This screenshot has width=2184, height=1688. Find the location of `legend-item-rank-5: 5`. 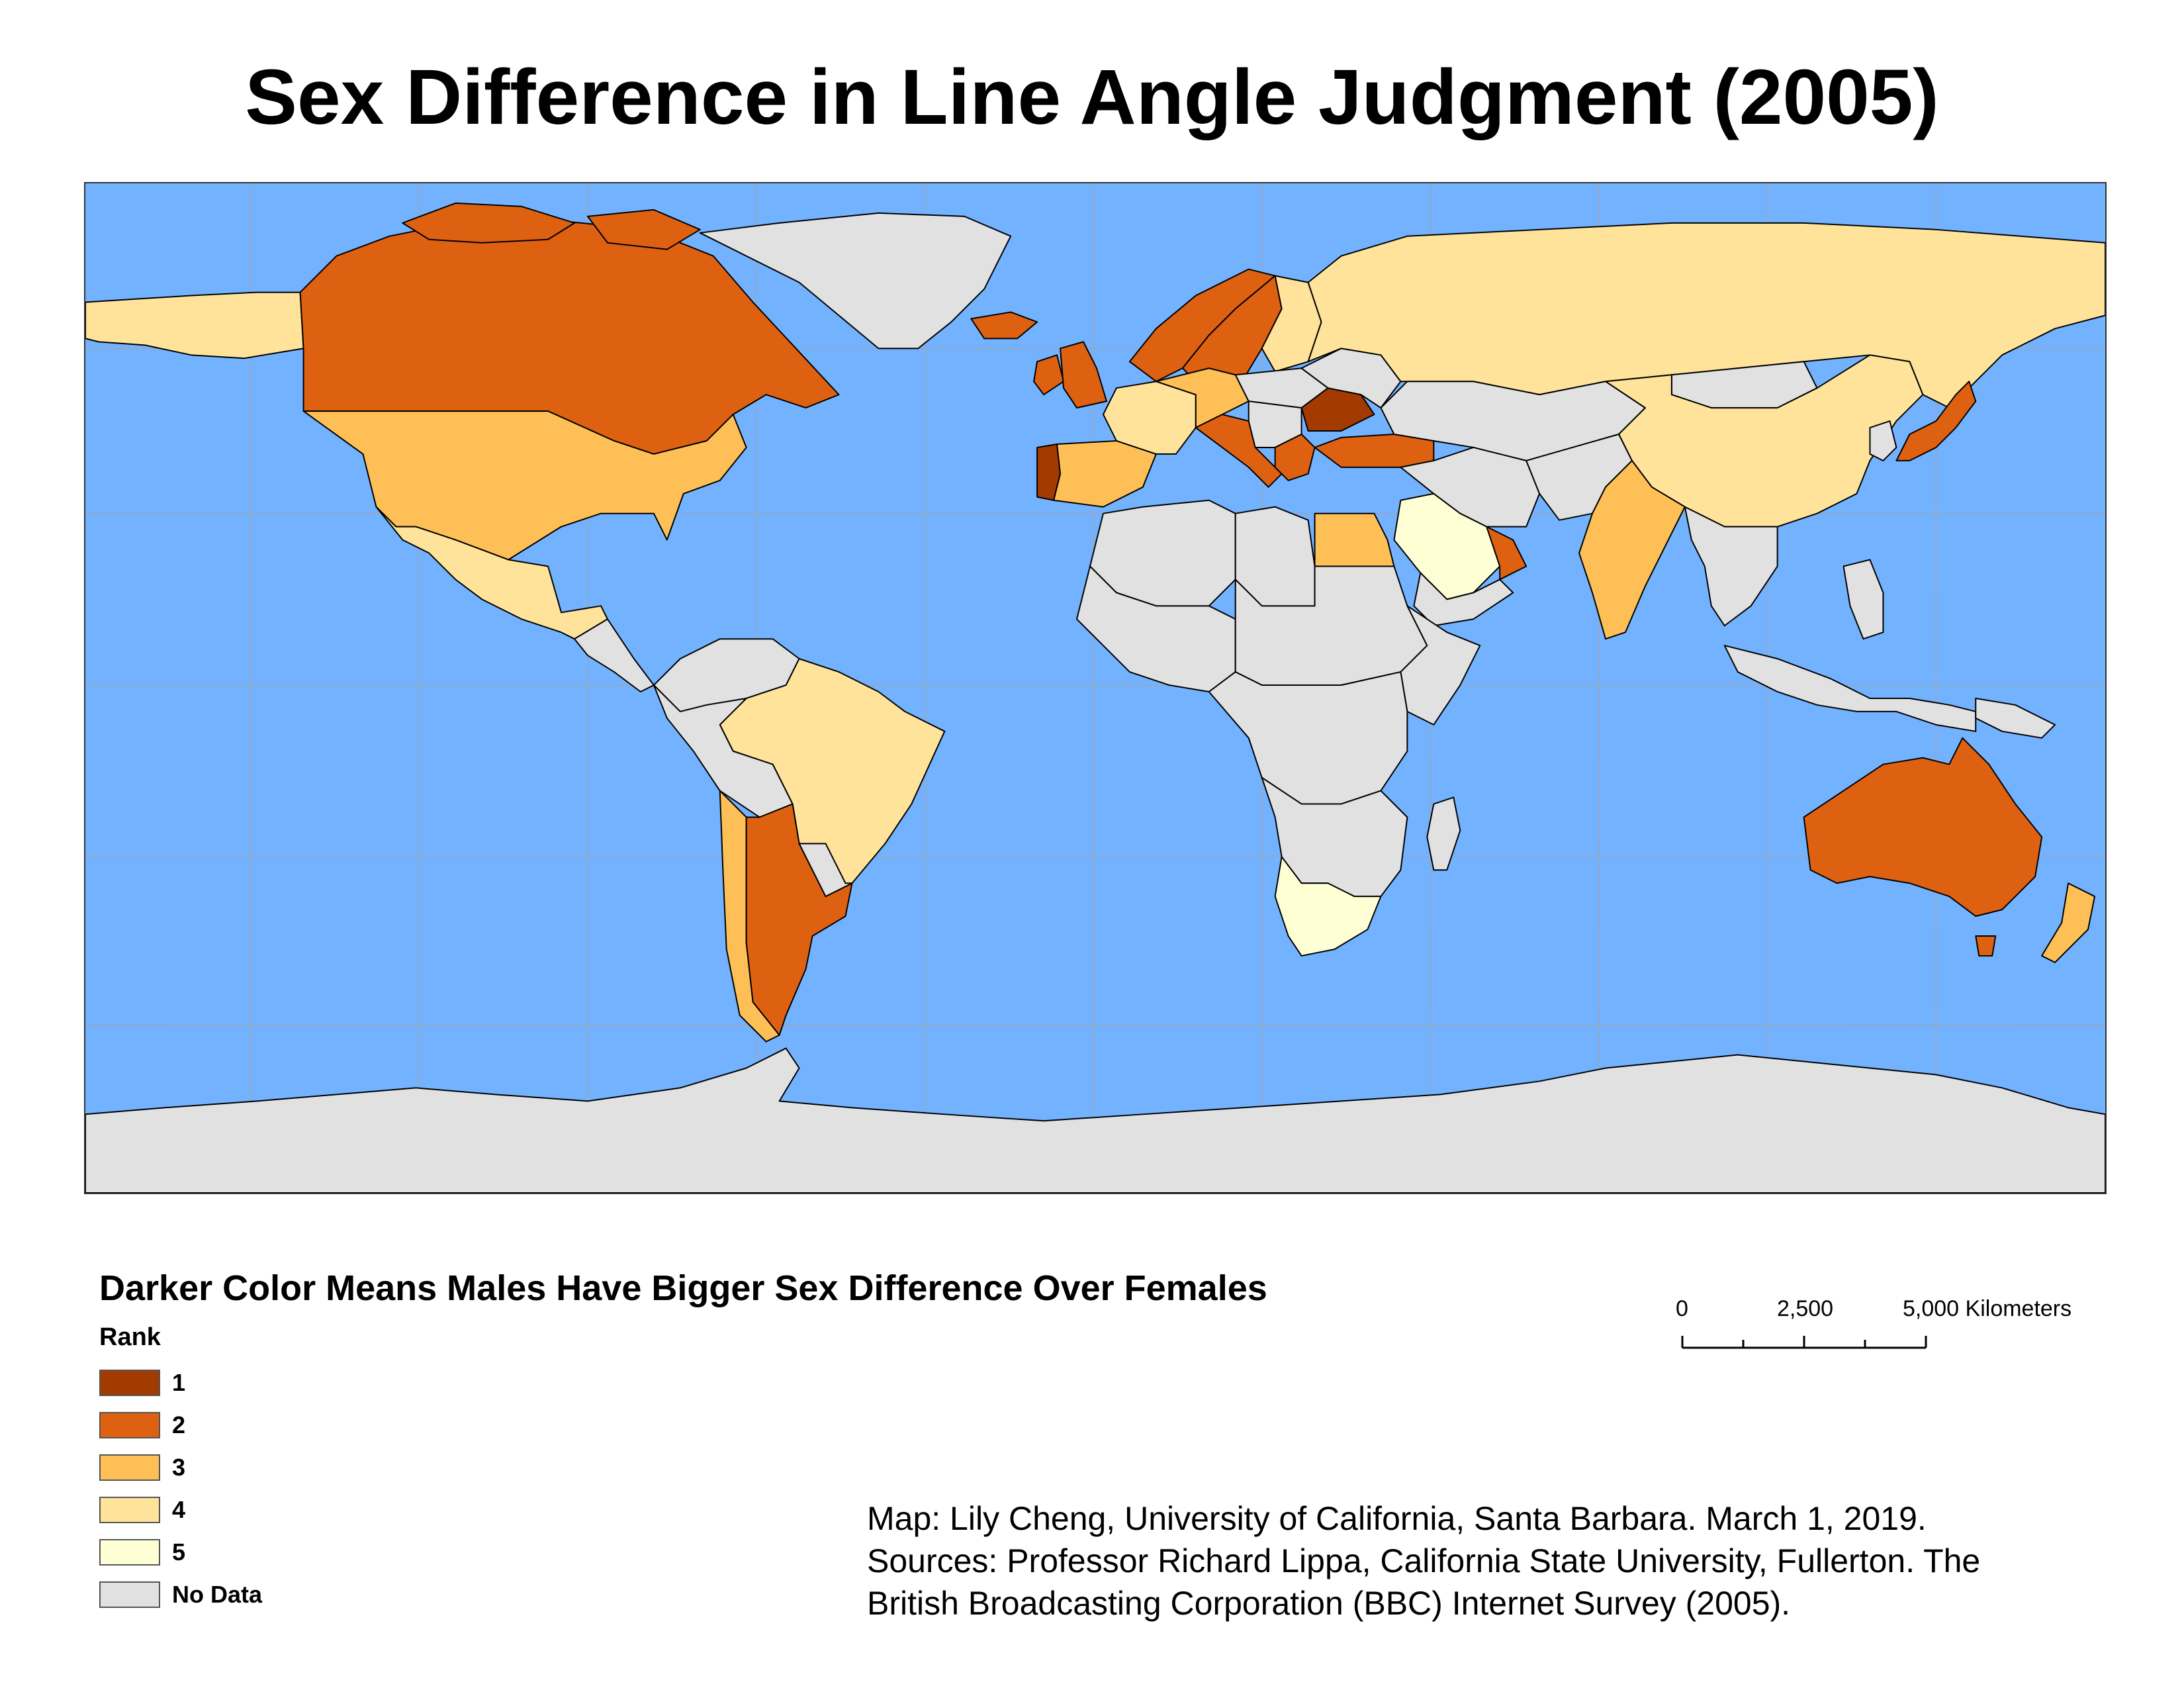

legend-item-rank-5: 5 is located at coordinates (142, 1552).